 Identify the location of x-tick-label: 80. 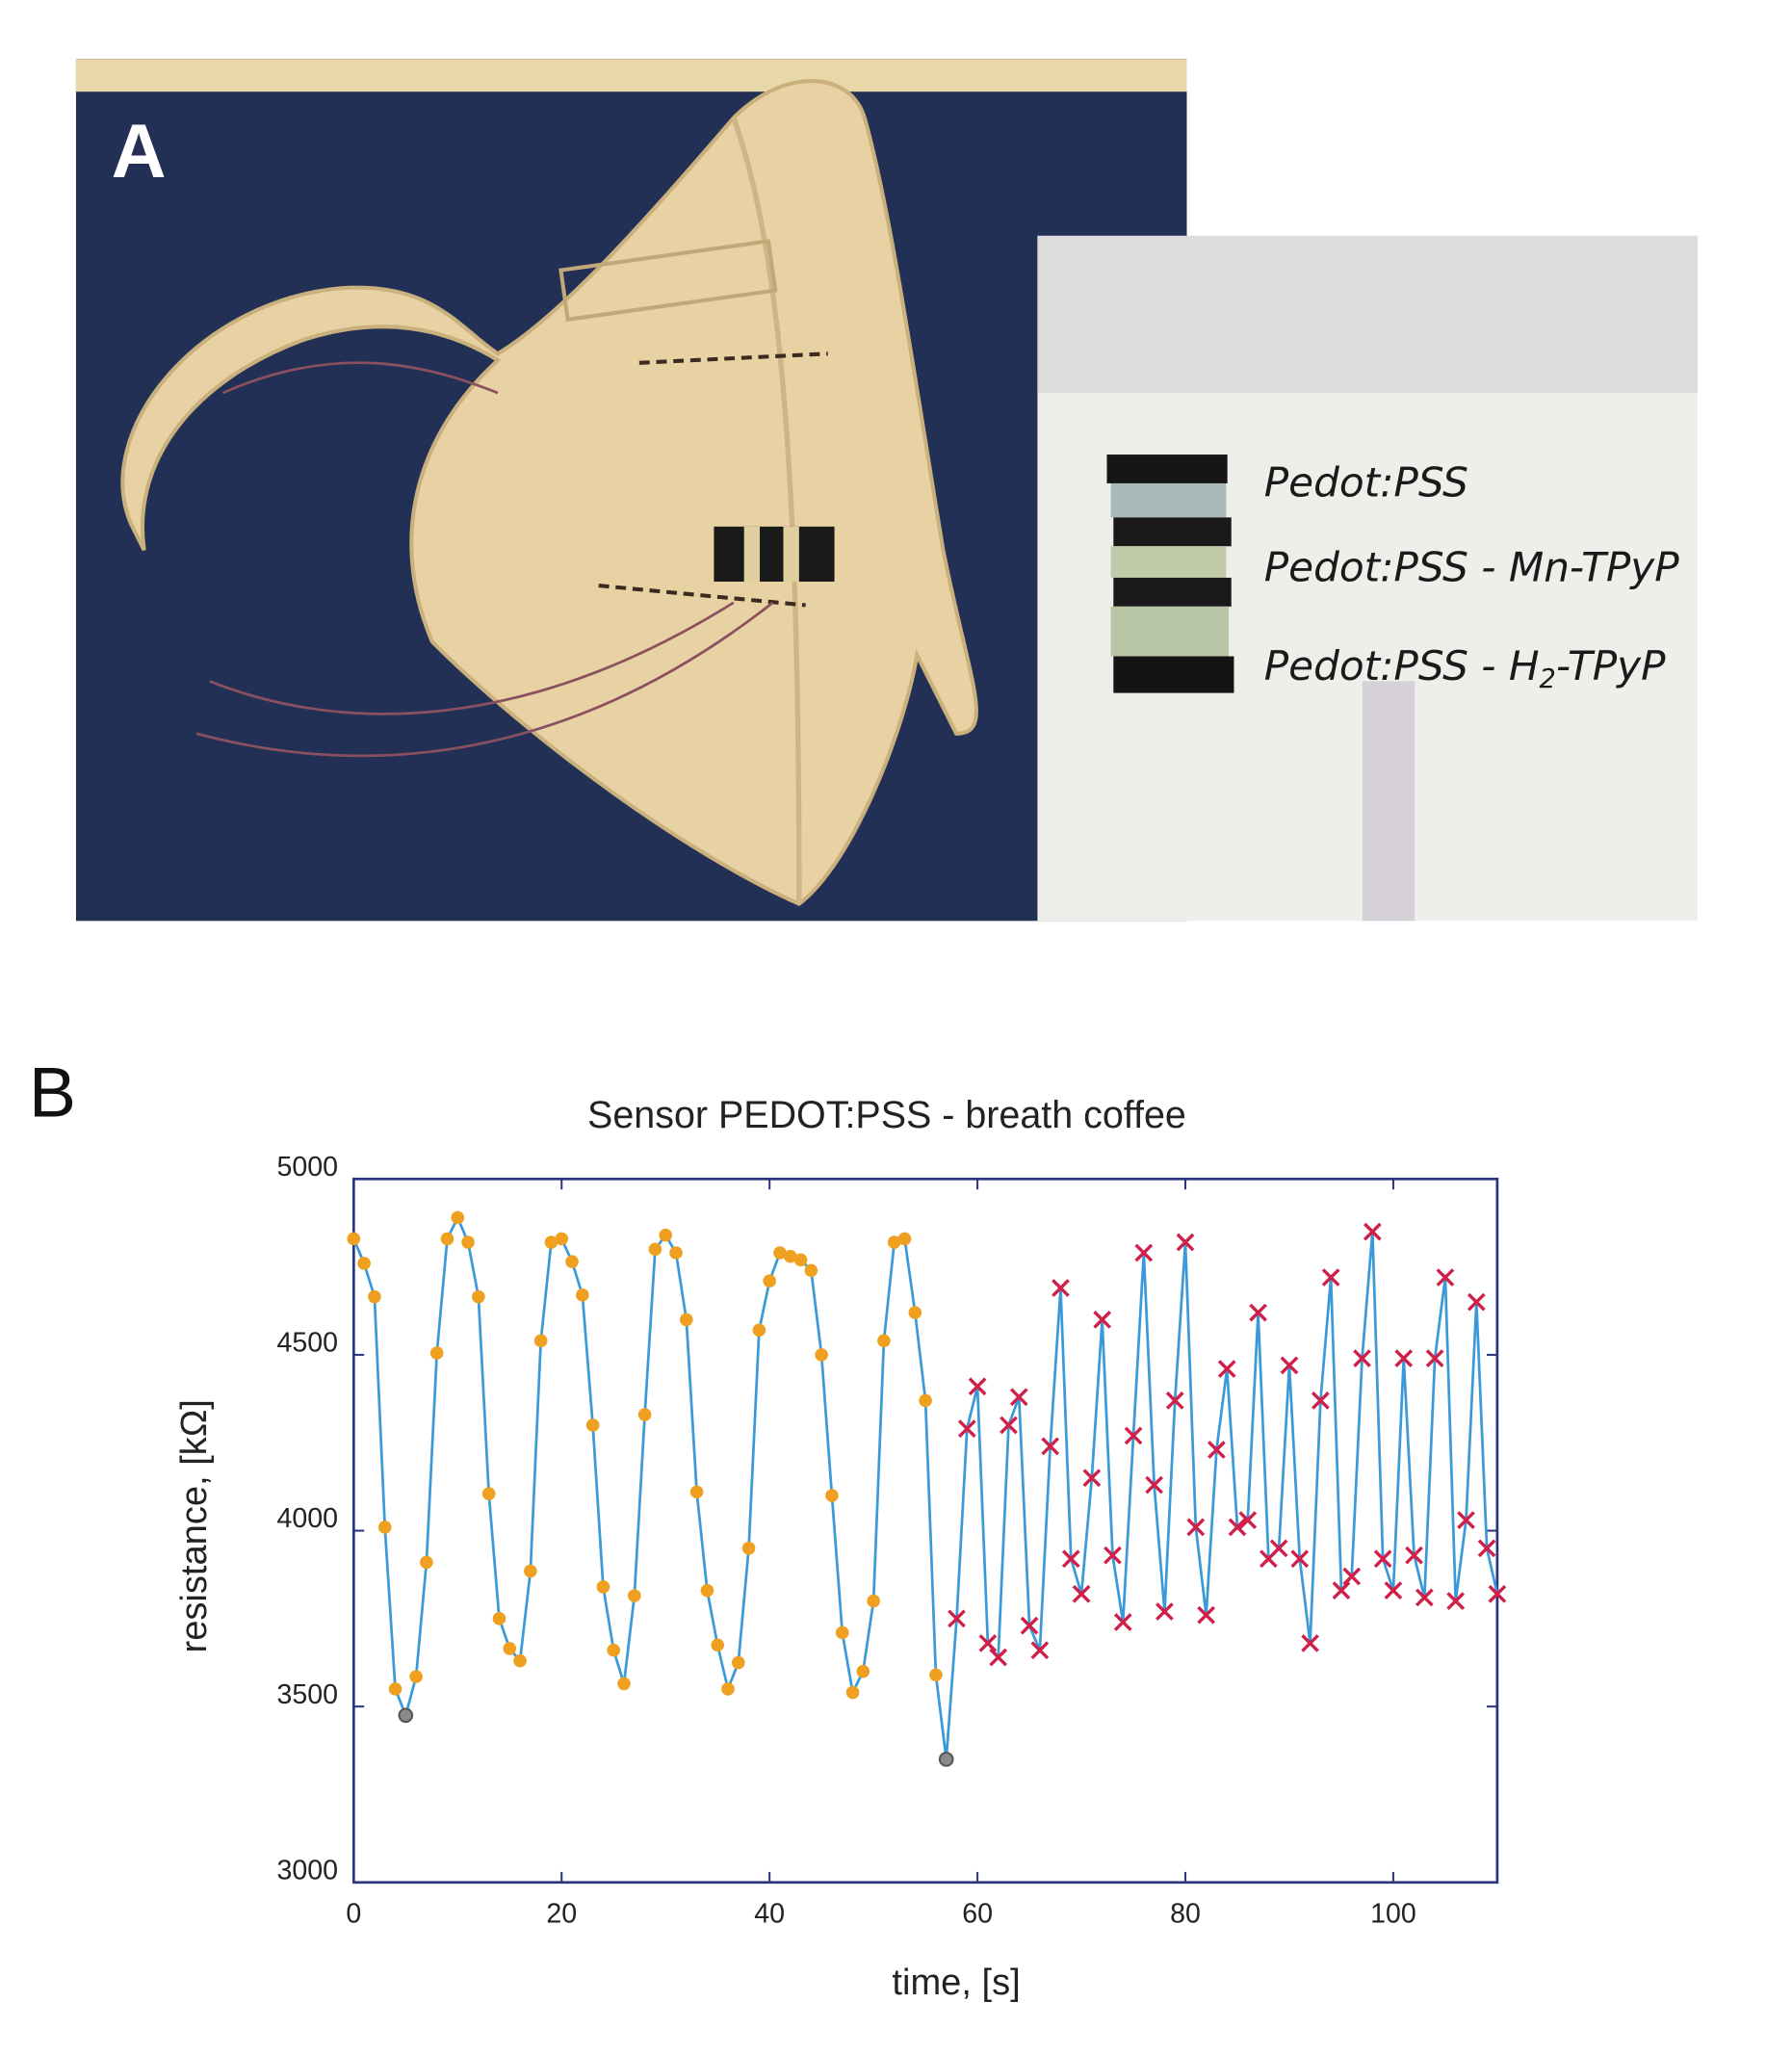
(1185, 1913).